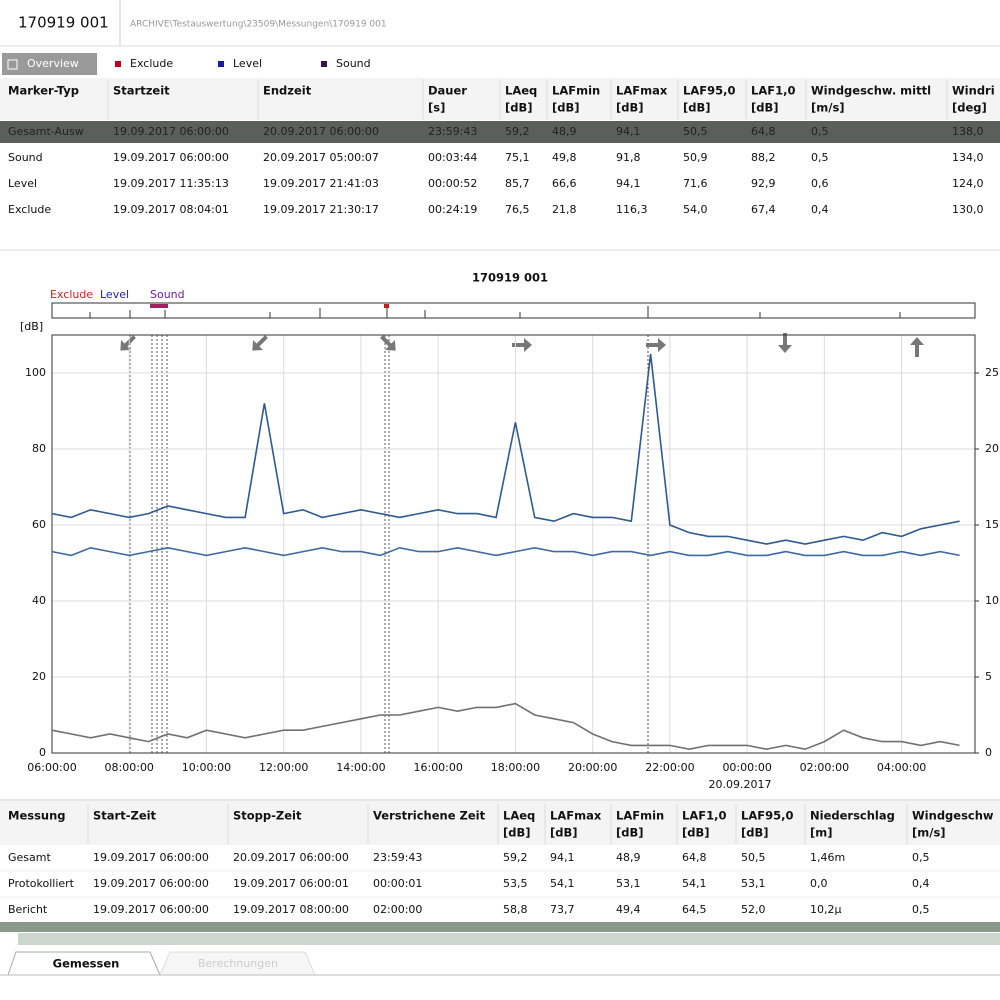 This screenshot has height=1000, width=1000. I want to click on event-strip, so click(513, 310).